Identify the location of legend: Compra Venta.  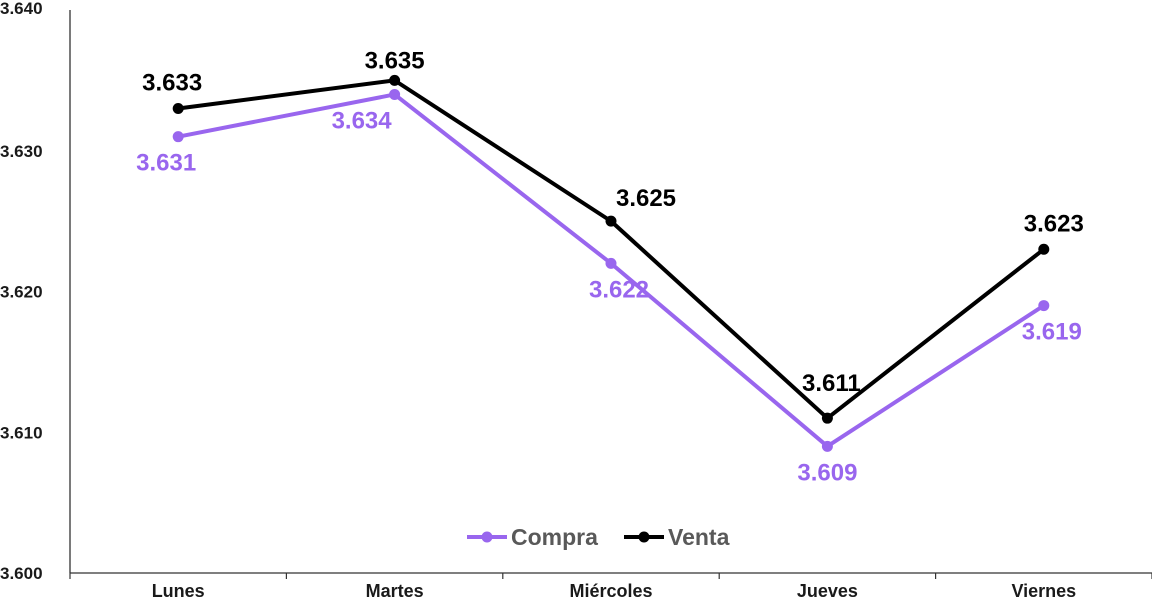
(598, 537).